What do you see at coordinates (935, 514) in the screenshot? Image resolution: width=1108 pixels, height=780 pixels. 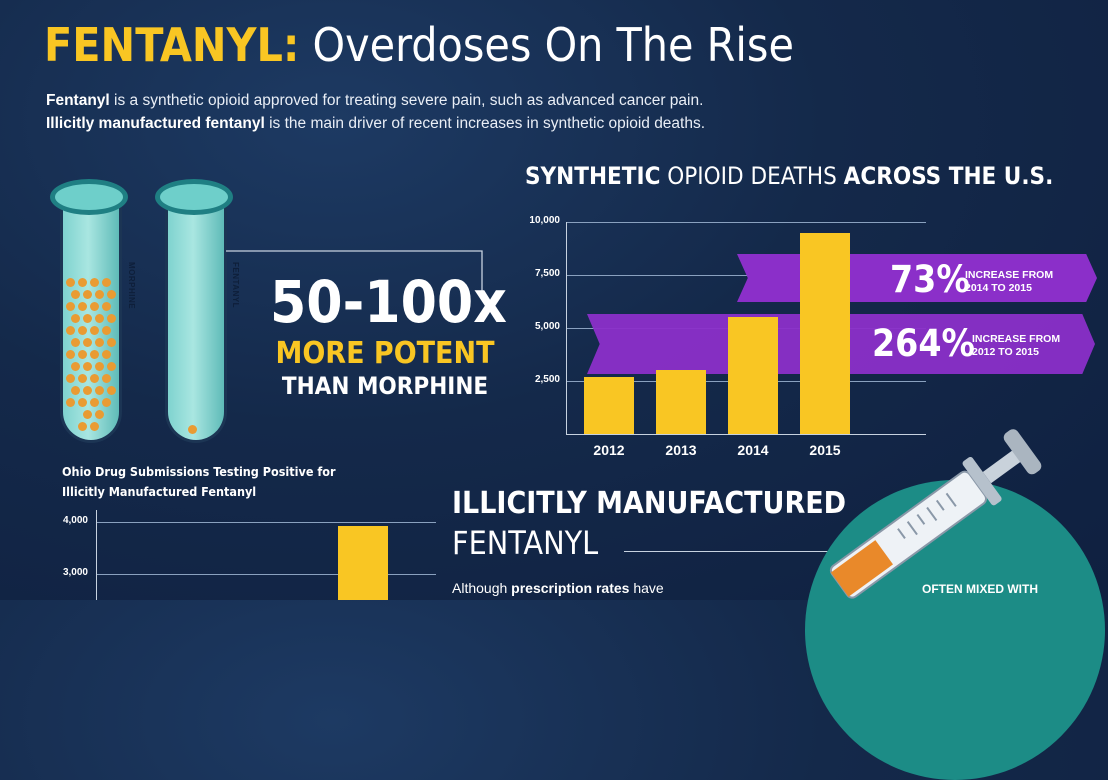 I see `syringe-icon` at bounding box center [935, 514].